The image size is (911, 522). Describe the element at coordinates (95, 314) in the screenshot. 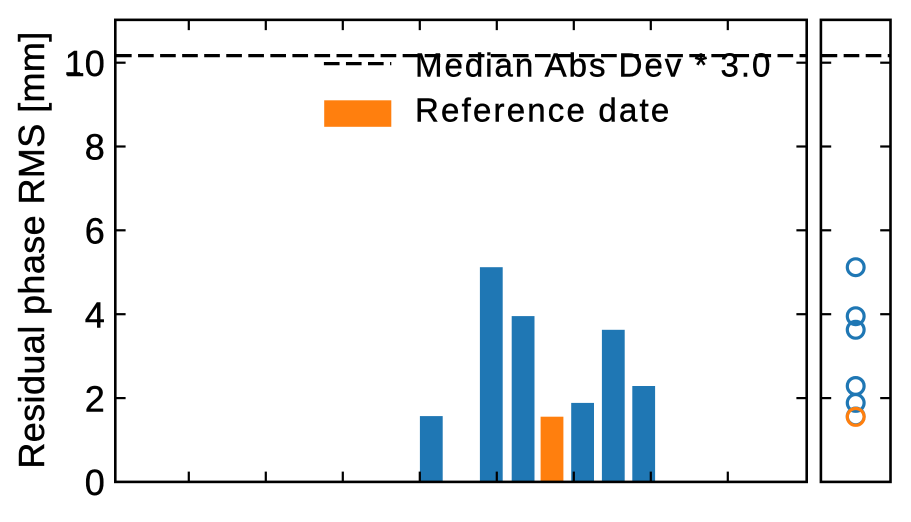

I see `svg-text: 4` at that location.